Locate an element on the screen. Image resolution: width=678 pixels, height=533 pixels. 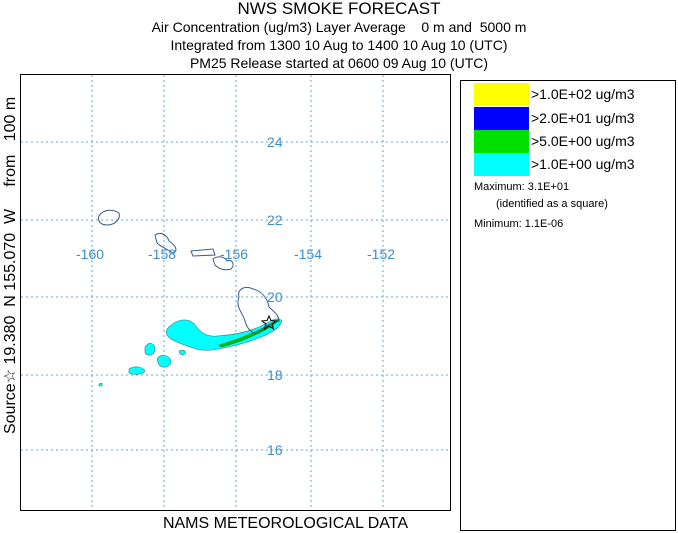
lat-label: 24 is located at coordinates (275, 142).